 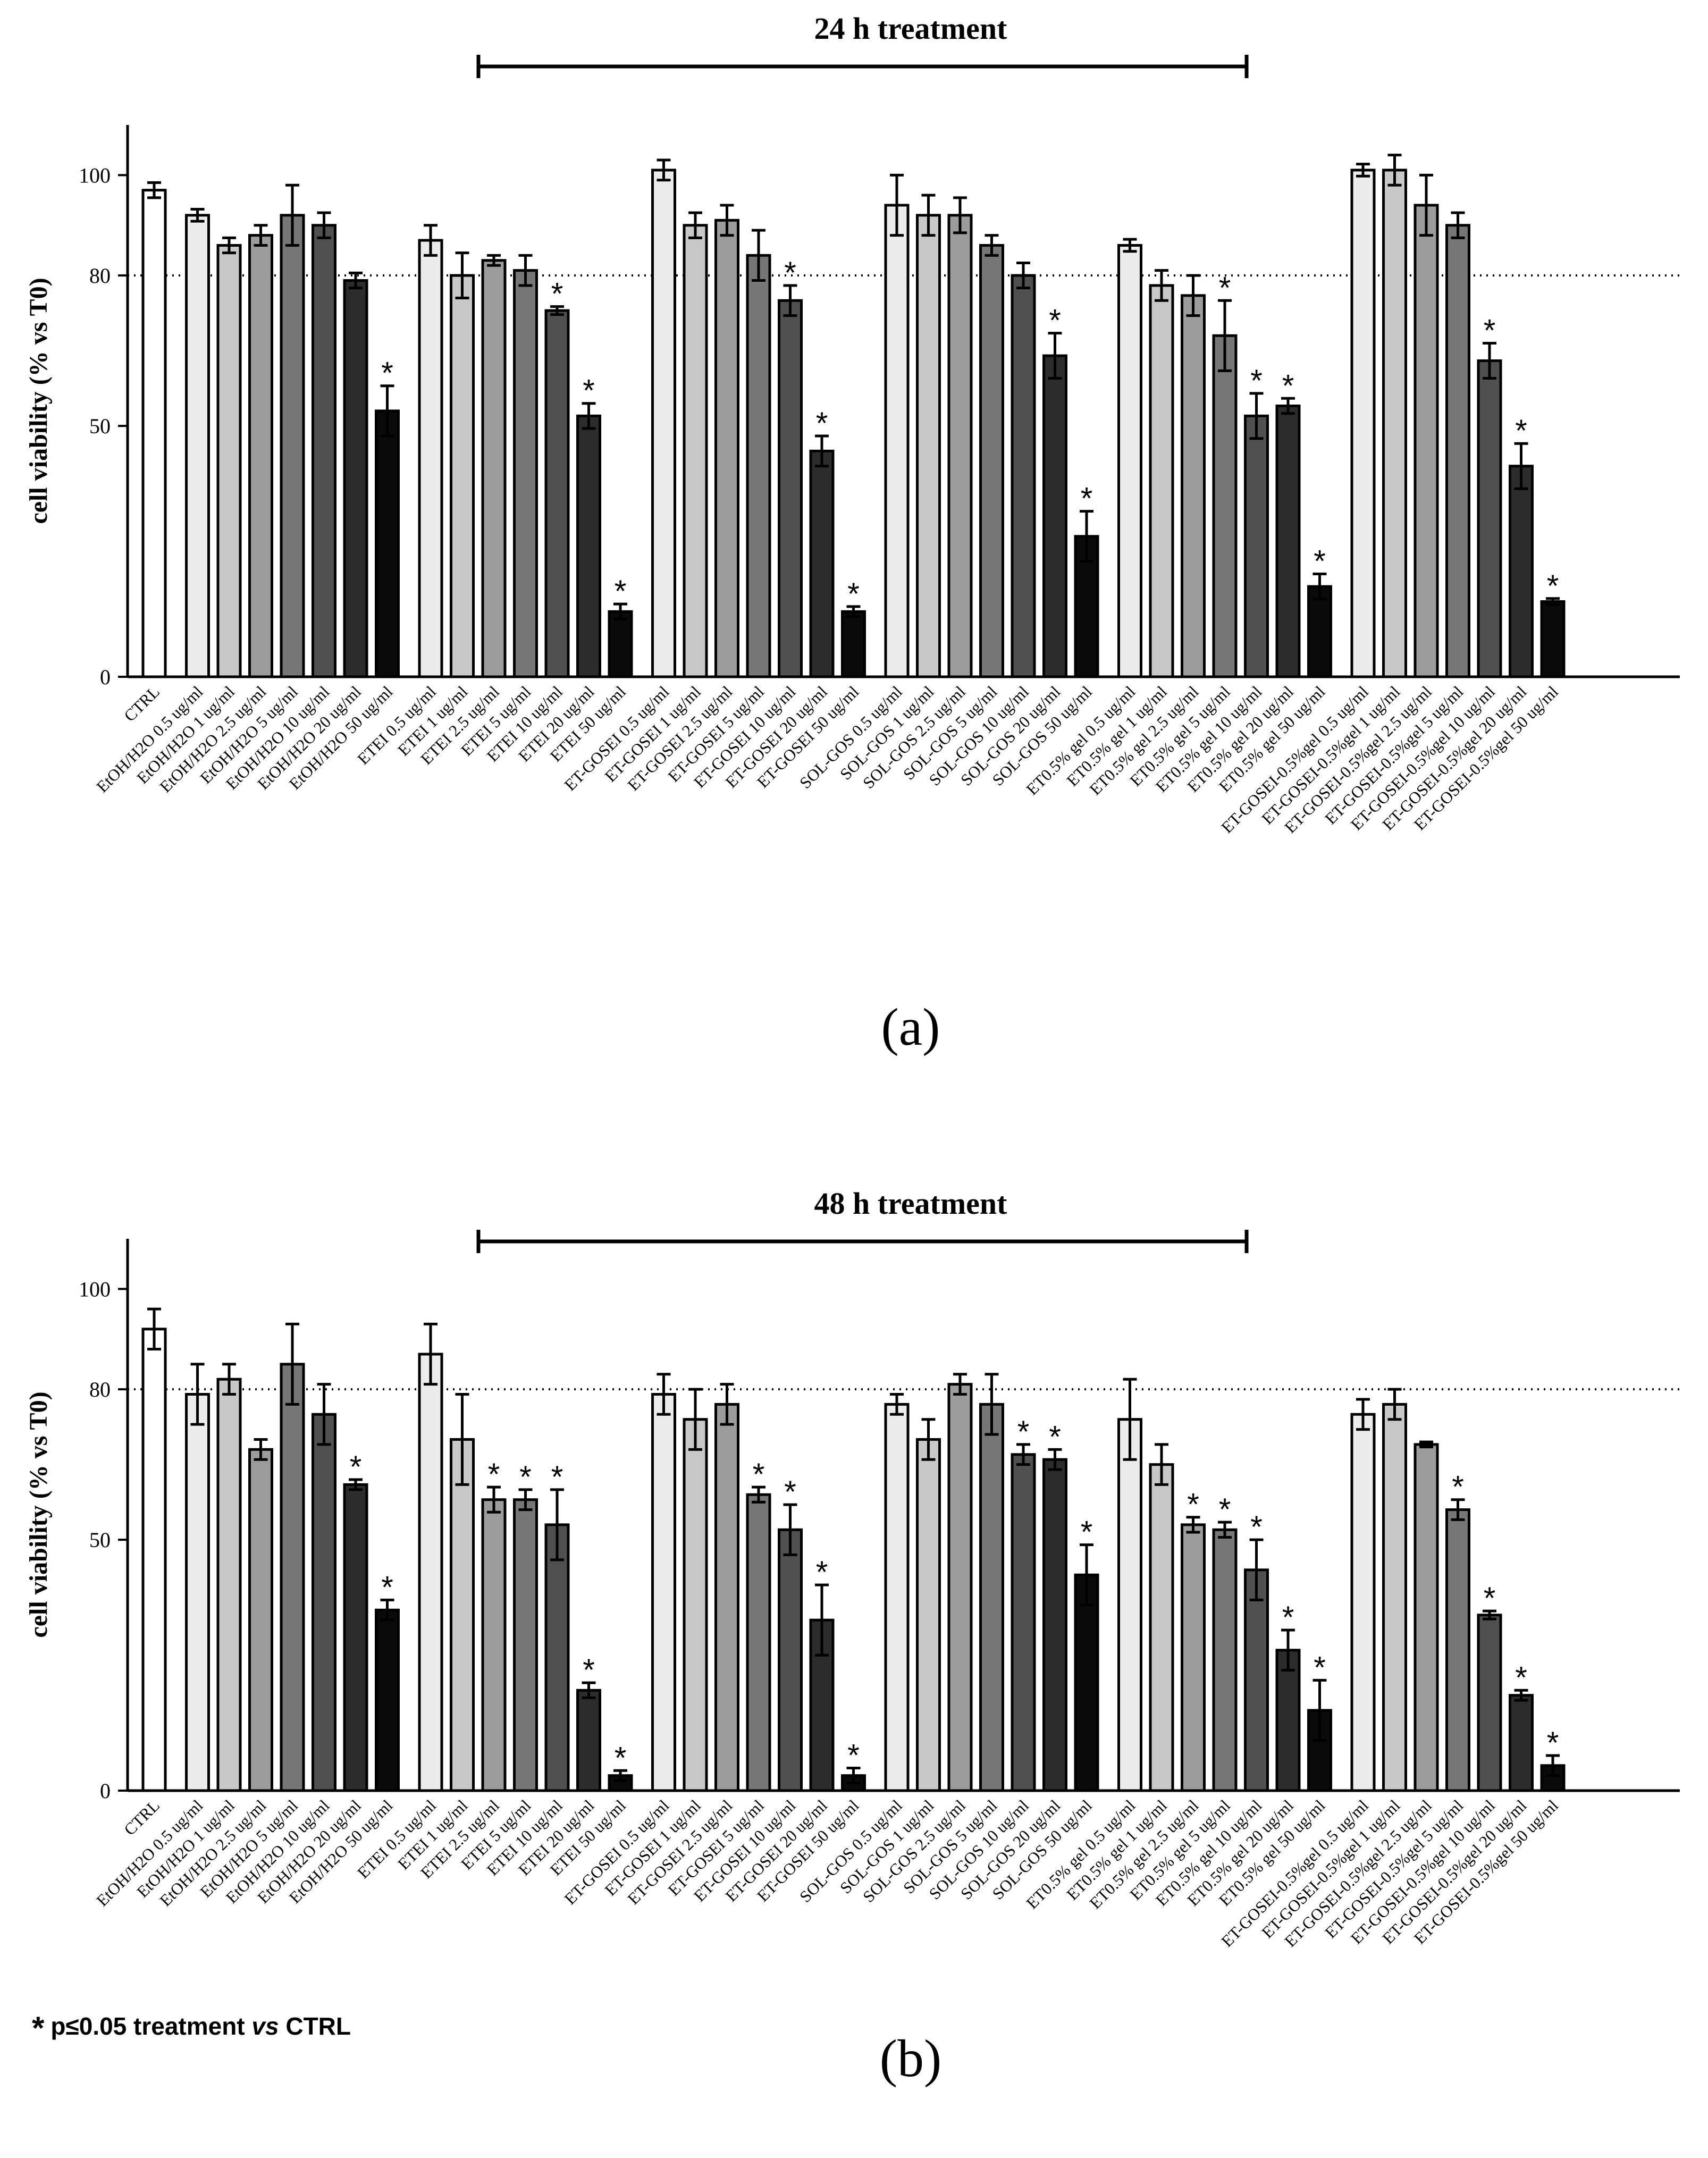 I want to click on panel-label: (b), so click(x=911, y=2058).